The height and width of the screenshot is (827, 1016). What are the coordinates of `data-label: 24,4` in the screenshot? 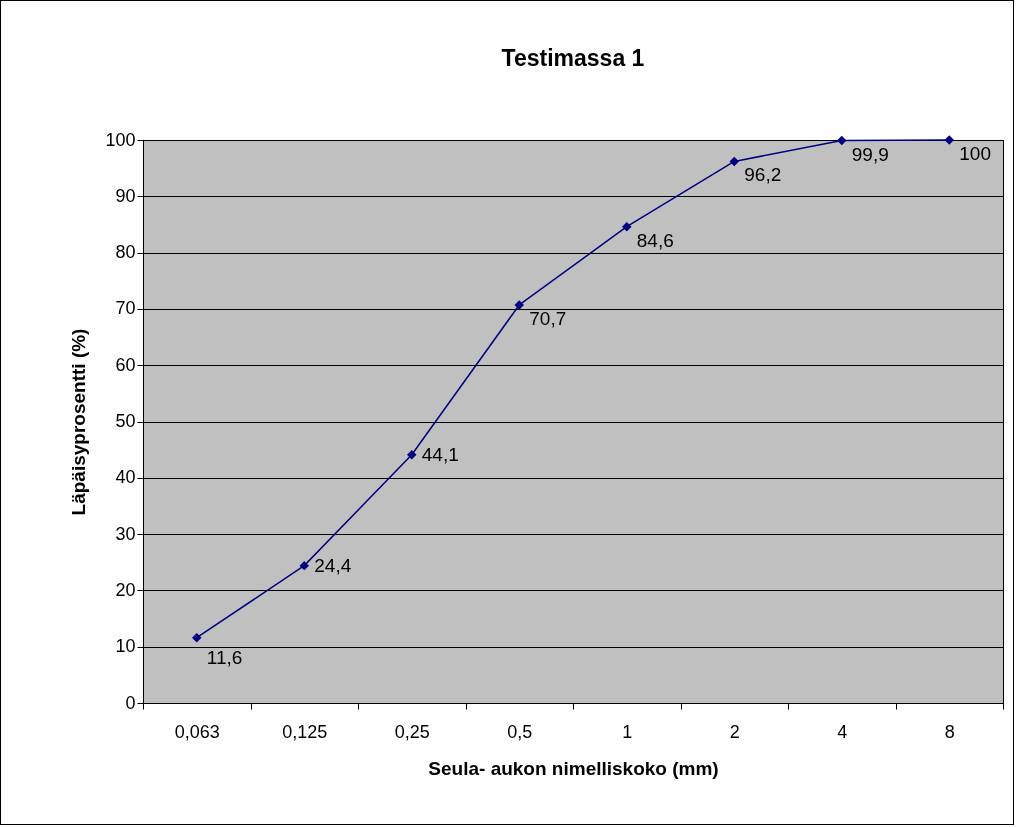 It's located at (333, 565).